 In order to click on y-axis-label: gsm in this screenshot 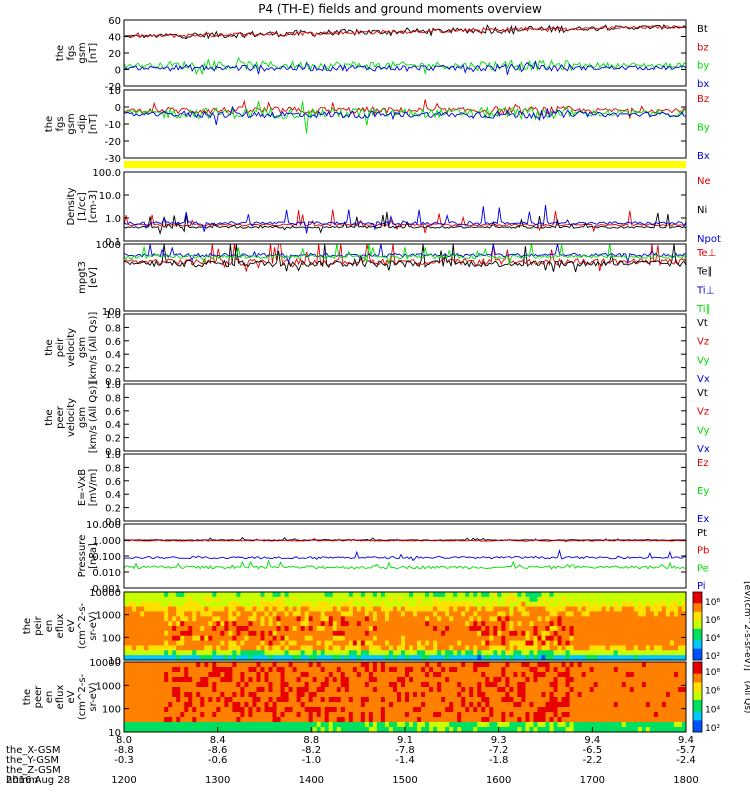, I will do `click(71, 123)`.